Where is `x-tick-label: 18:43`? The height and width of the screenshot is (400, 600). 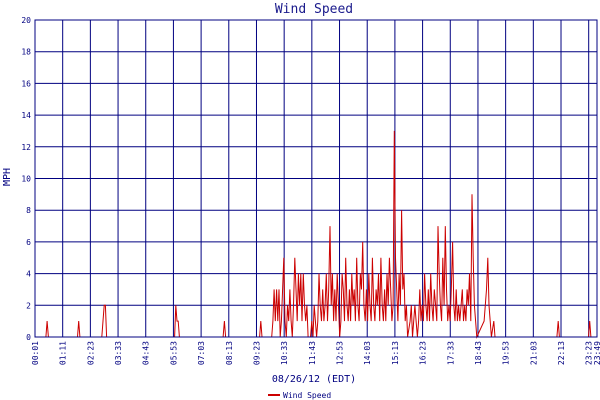 x-tick-label: 18:43 is located at coordinates (478, 353).